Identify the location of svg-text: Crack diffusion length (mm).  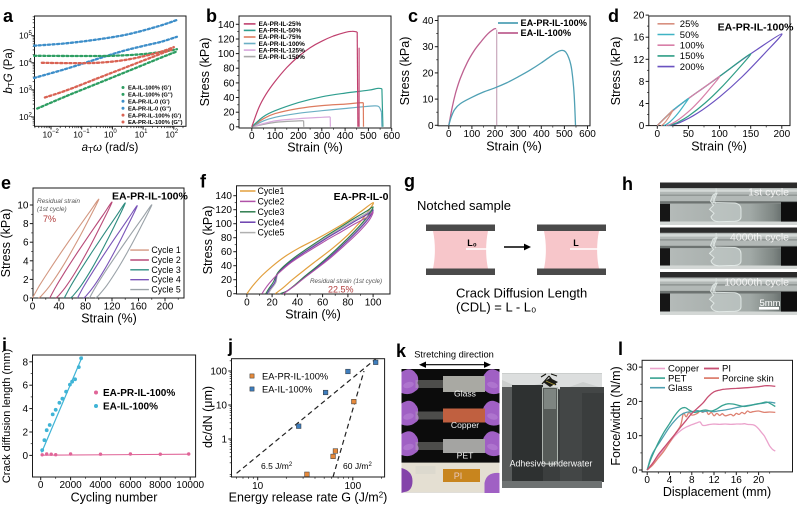
(7, 416).